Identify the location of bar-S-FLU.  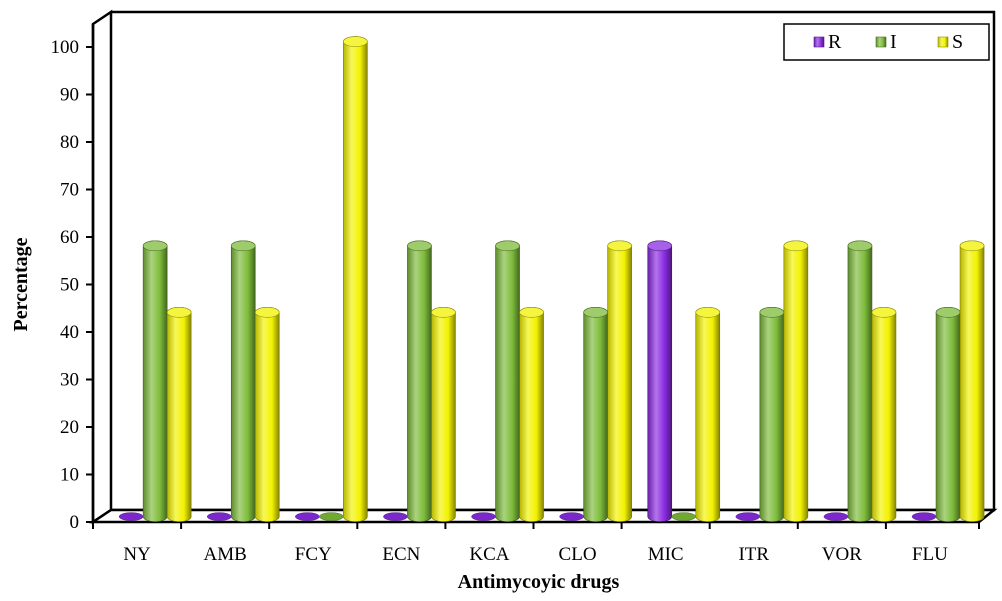
(972, 381).